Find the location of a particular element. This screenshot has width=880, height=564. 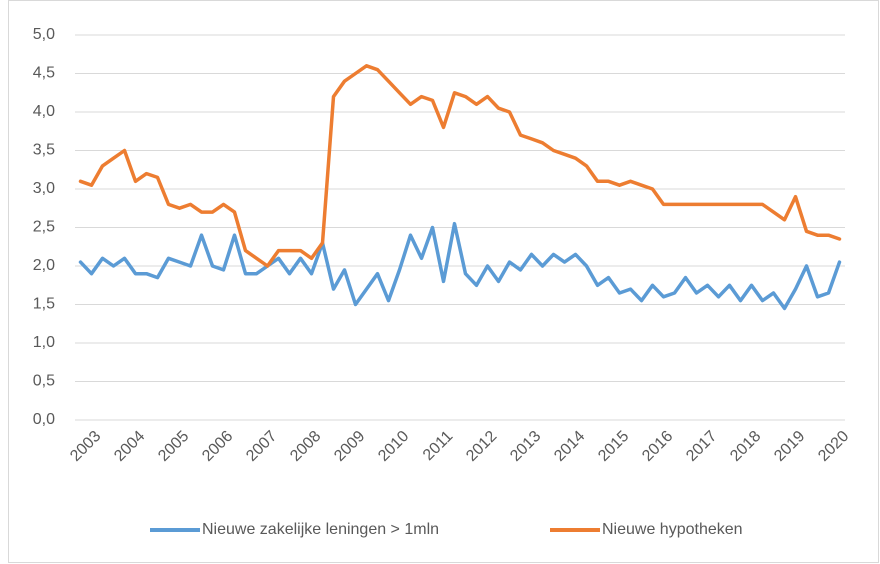

y-tick-label: 2,5 is located at coordinates (44, 227).